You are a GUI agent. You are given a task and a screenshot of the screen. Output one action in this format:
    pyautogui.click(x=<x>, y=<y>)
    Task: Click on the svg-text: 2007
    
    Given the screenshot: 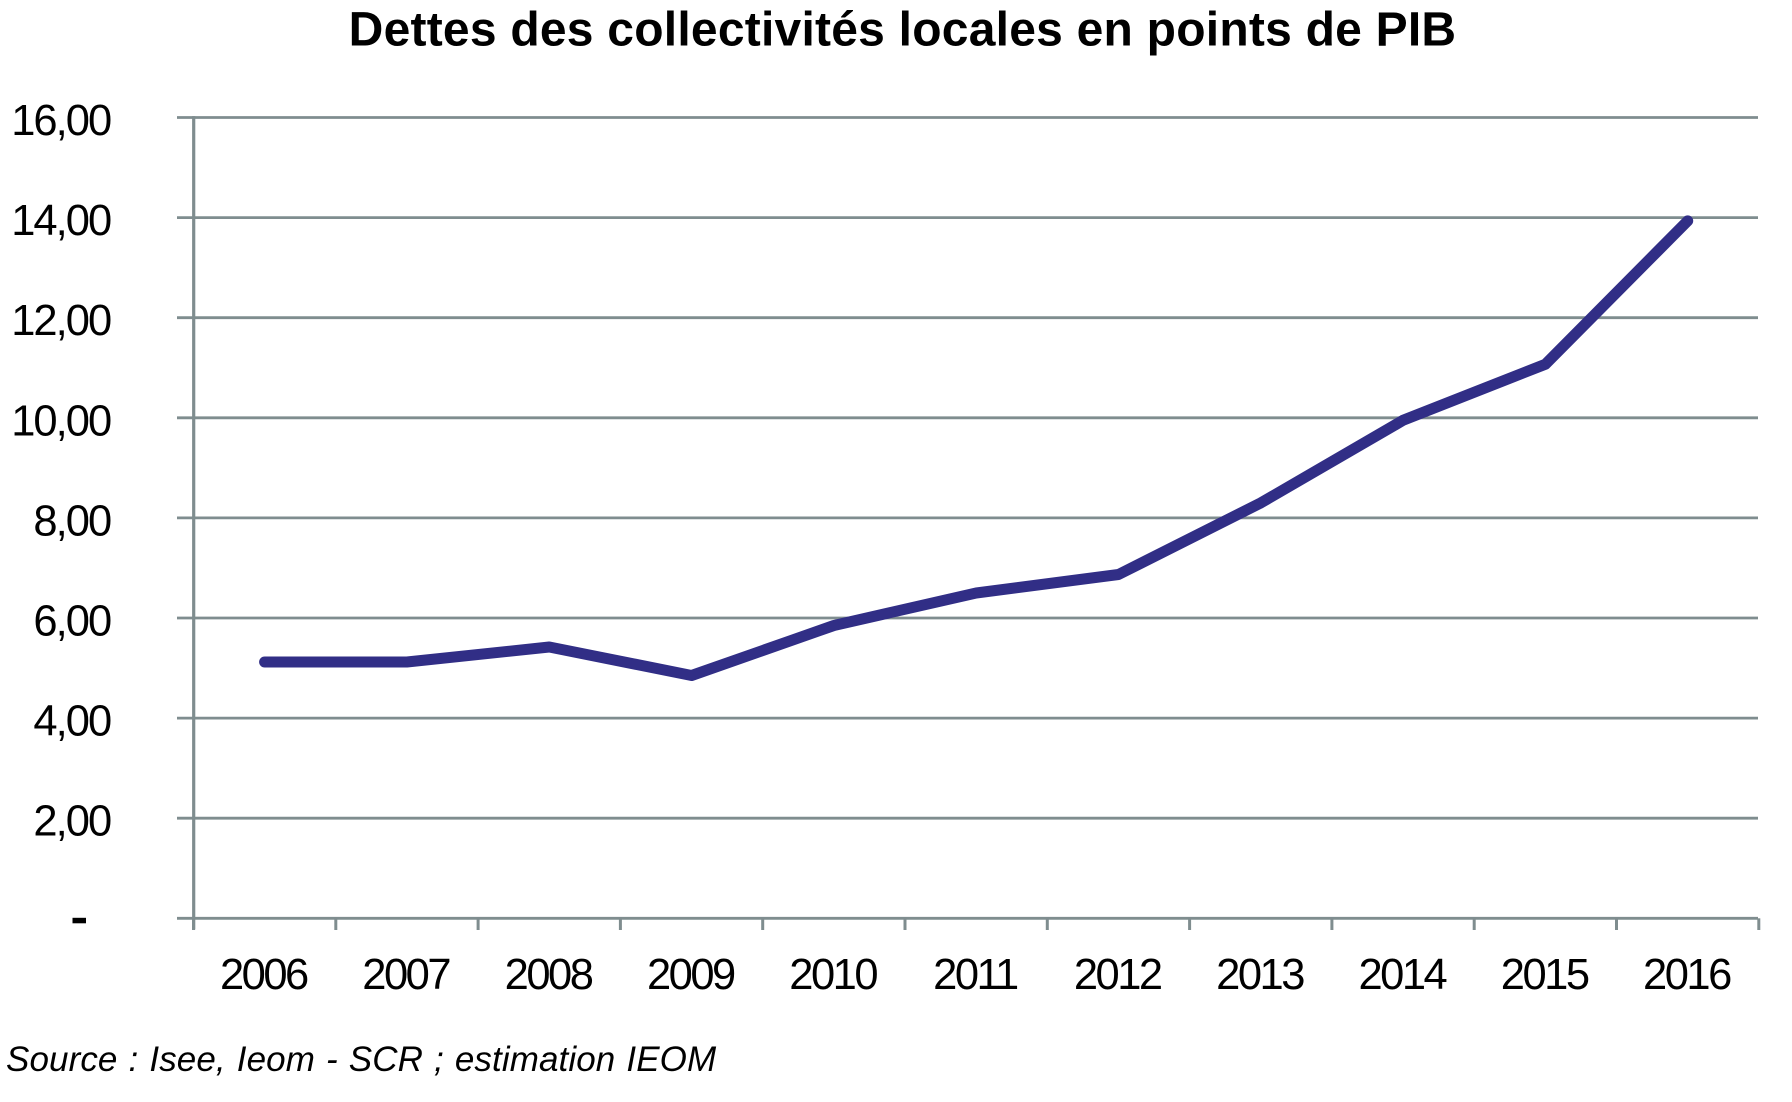 What is the action you would take?
    pyautogui.click(x=405, y=975)
    